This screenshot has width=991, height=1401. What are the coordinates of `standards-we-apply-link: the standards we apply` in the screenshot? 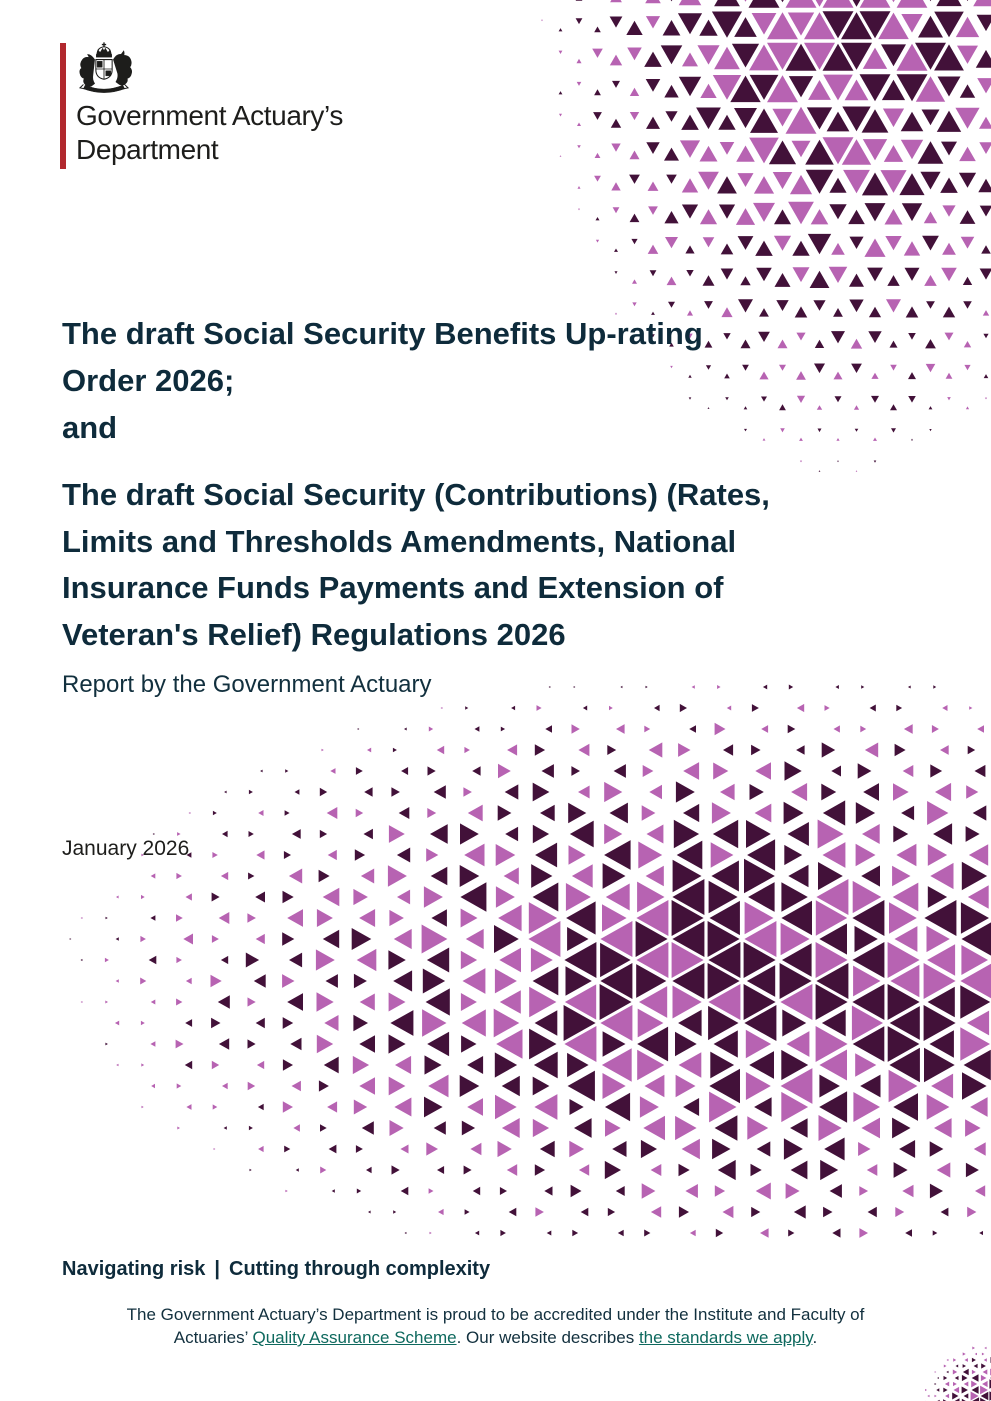 It's located at (725, 1337).